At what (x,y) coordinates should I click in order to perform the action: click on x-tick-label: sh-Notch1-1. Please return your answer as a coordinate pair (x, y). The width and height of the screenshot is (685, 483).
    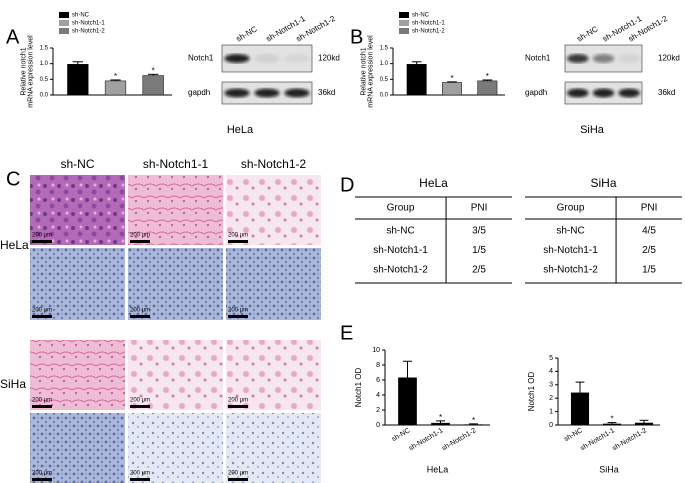
    Looking at the image, I should click on (426, 439).